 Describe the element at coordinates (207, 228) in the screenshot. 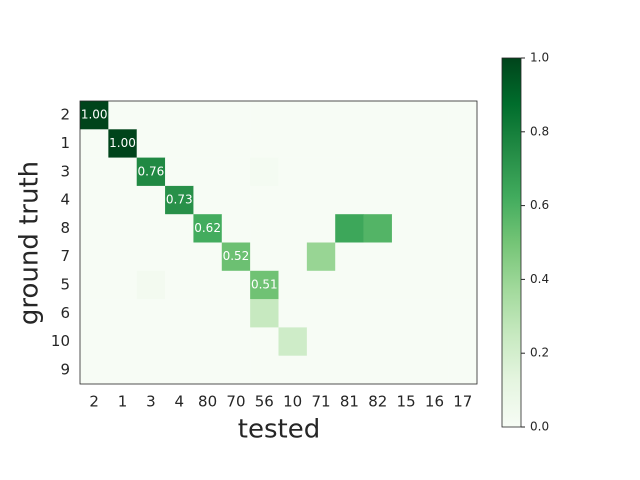

I see `cell-label: 0.62` at that location.